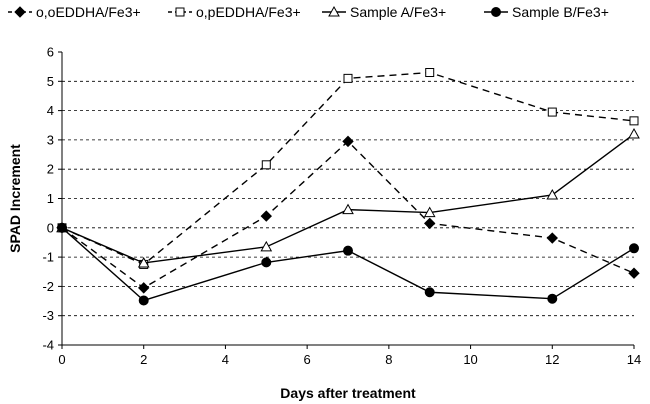 The height and width of the screenshot is (404, 650). I want to click on y-tick-label: 3, so click(50, 139).